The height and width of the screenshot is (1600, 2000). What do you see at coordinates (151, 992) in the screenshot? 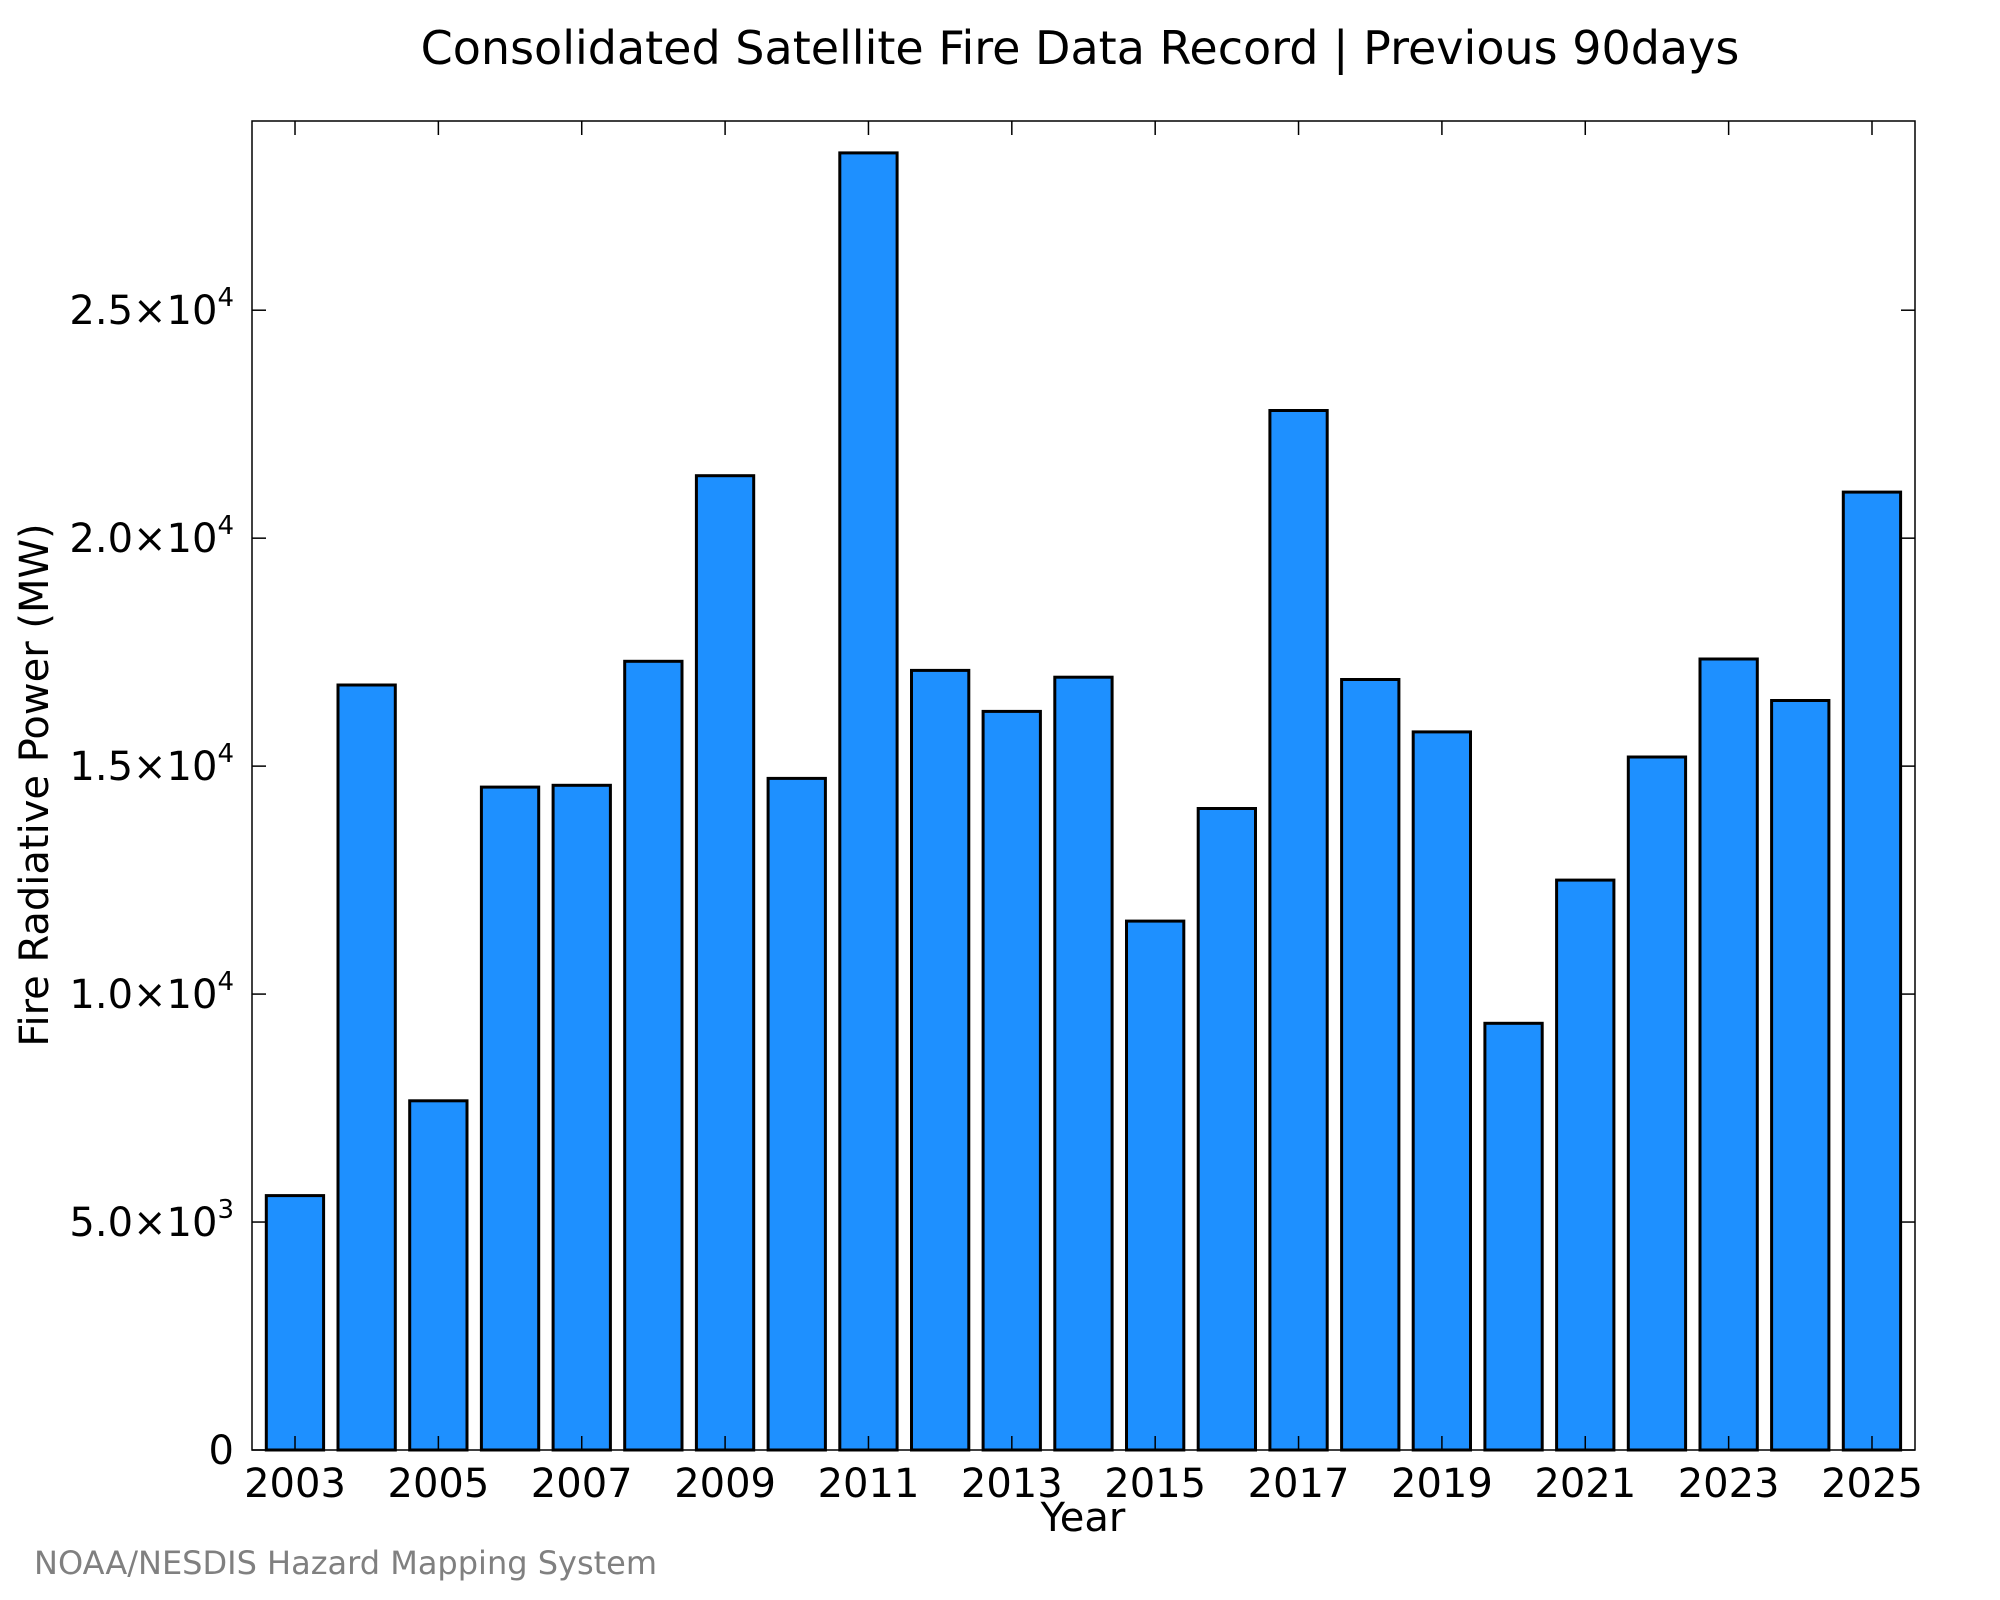
I see `y-tick-label: 1.0×10⁴` at bounding box center [151, 992].